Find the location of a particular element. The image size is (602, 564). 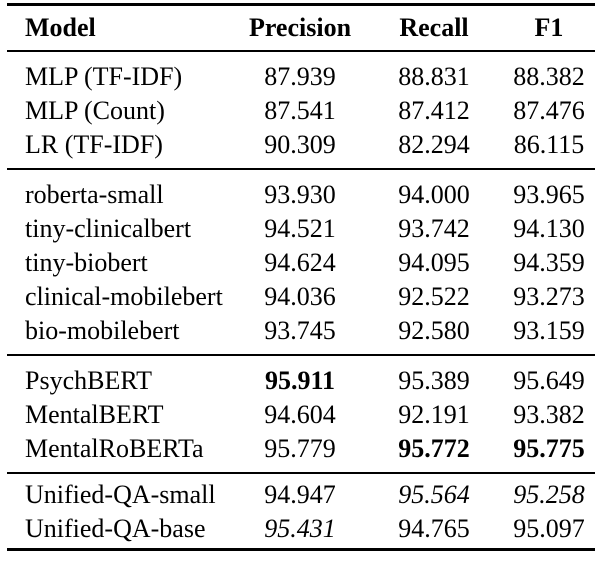

recall-value-cell: 95.389 is located at coordinates (434, 380).